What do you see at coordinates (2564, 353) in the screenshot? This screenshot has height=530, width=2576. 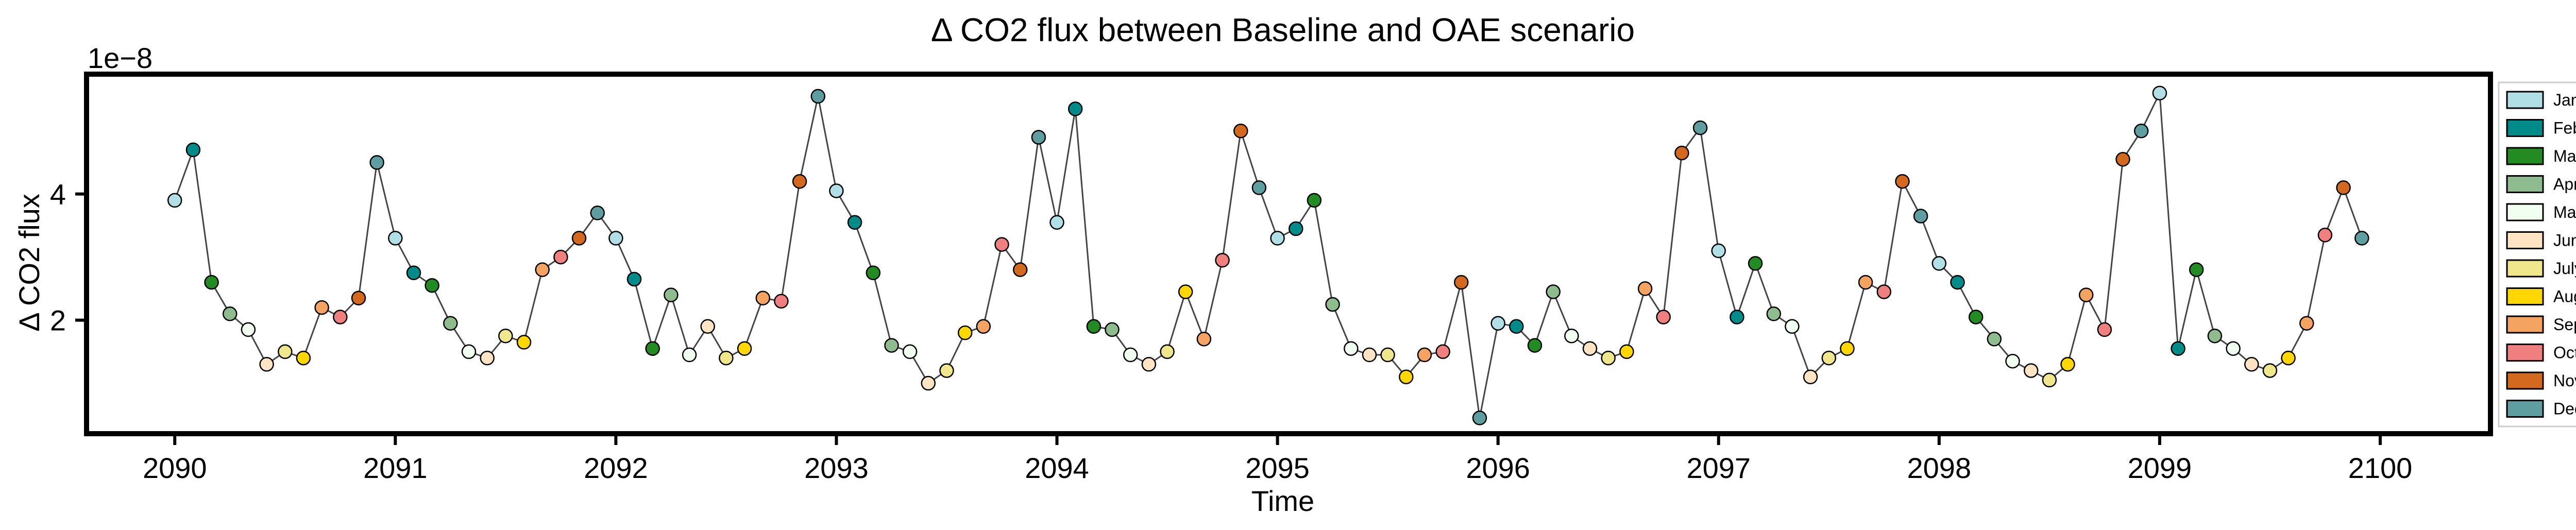 I see `legend-label: Oct` at bounding box center [2564, 353].